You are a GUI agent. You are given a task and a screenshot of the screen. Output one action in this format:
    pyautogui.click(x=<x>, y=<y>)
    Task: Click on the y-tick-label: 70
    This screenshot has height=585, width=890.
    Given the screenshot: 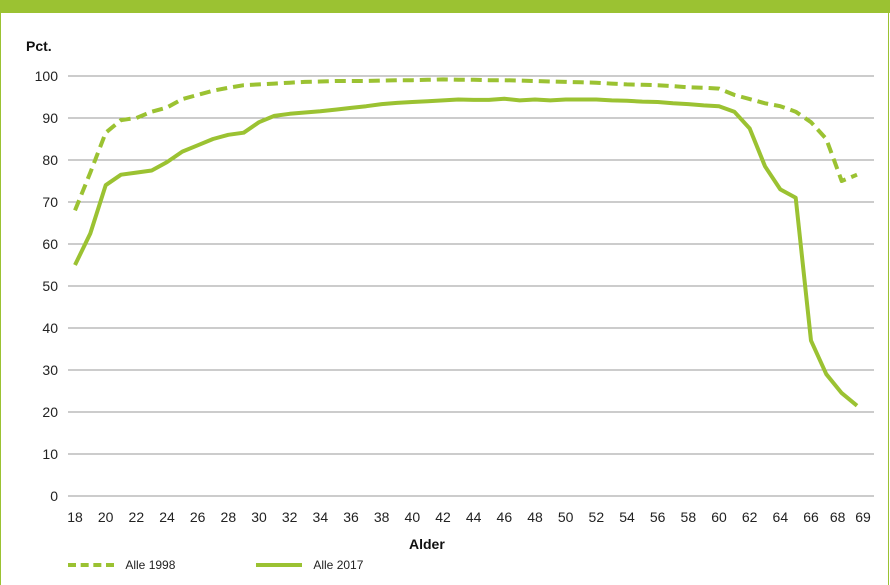 What is the action you would take?
    pyautogui.click(x=50, y=202)
    